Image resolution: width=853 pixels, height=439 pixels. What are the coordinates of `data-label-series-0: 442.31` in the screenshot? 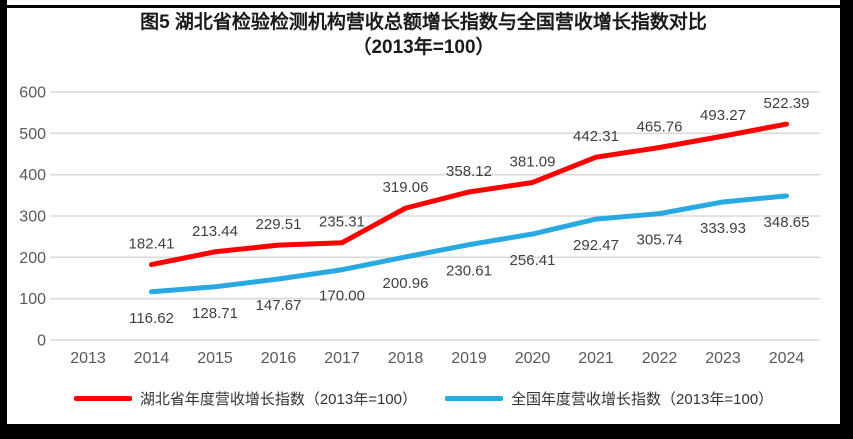 It's located at (596, 136).